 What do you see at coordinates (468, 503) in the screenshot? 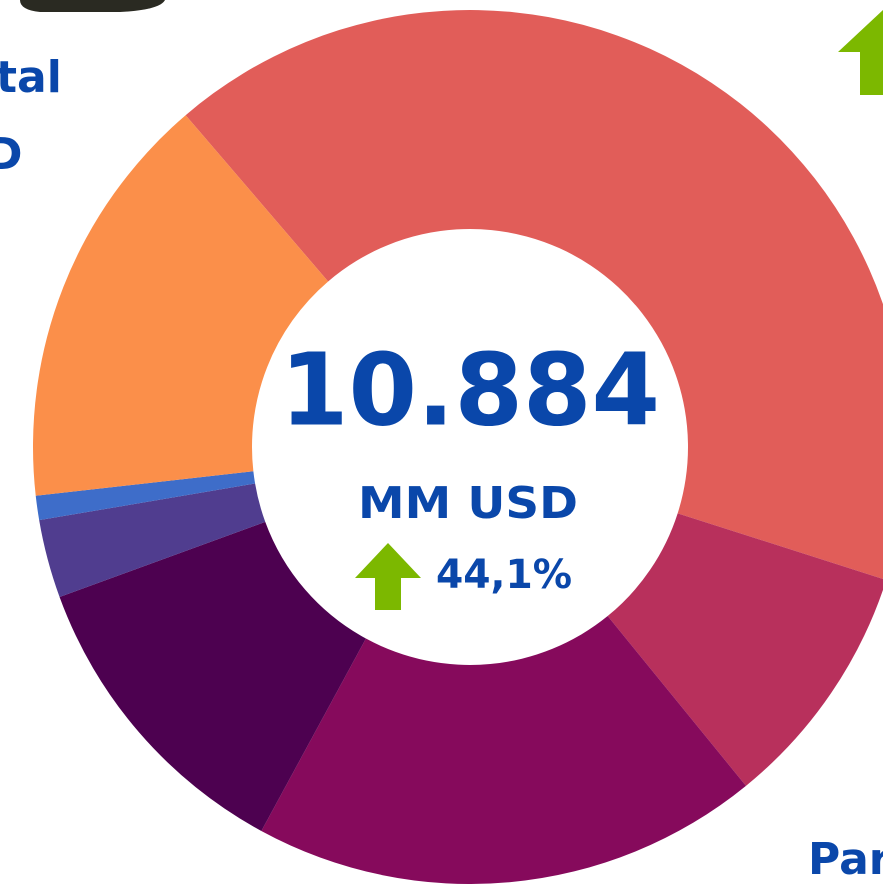
I see `center-unit: MM USD` at bounding box center [468, 503].